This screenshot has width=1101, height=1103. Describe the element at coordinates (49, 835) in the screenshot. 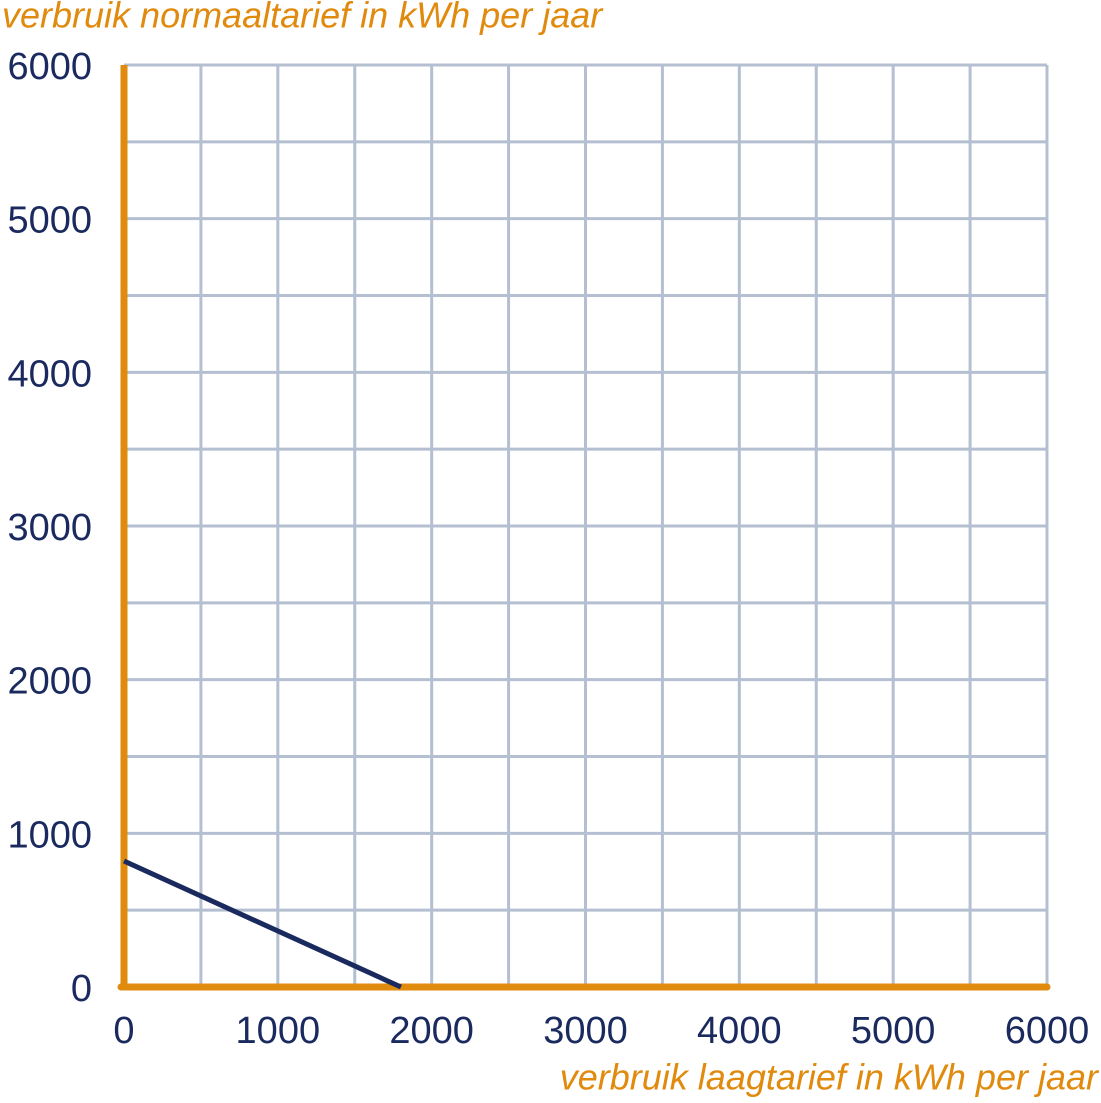

I see `y-tick-label: 1000` at that location.